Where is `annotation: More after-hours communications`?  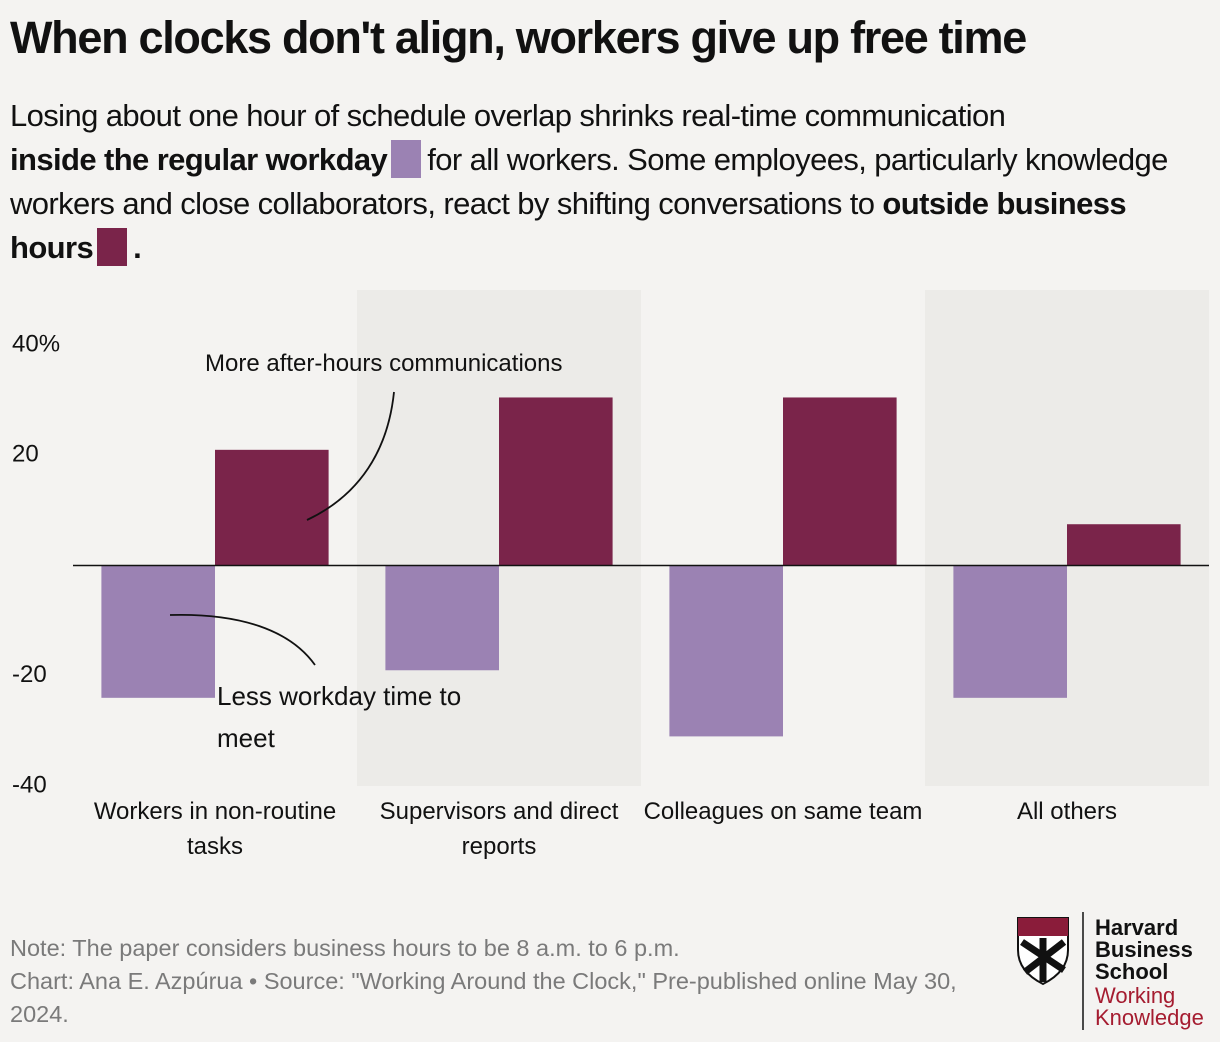
annotation: More after-hours communications is located at coordinates (384, 363).